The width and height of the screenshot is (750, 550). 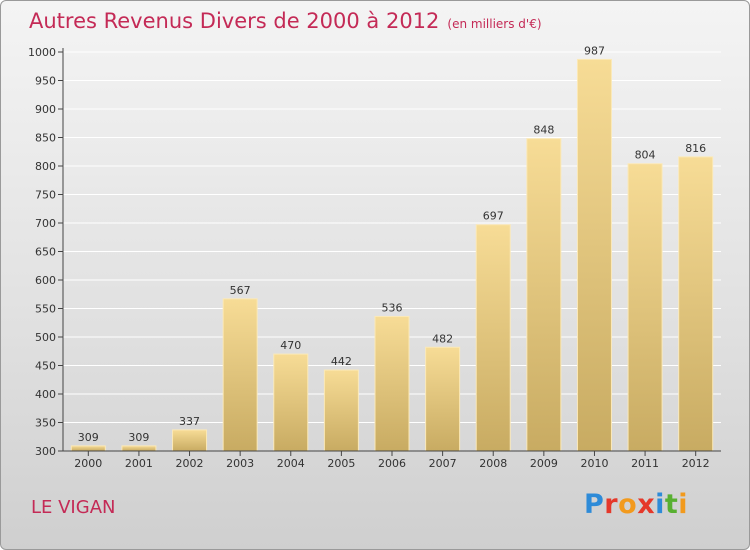 I want to click on bar-2012, so click(x=696, y=304).